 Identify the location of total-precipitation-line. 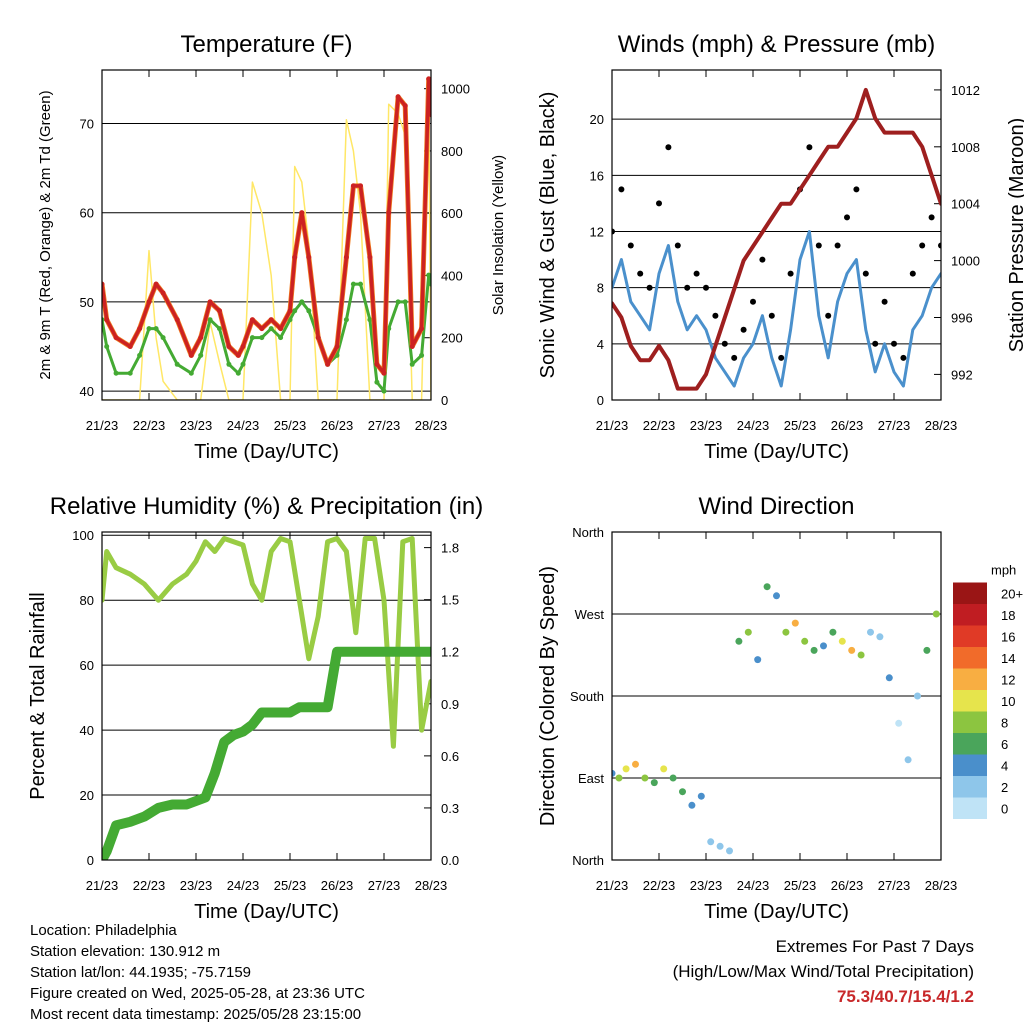
(266, 753).